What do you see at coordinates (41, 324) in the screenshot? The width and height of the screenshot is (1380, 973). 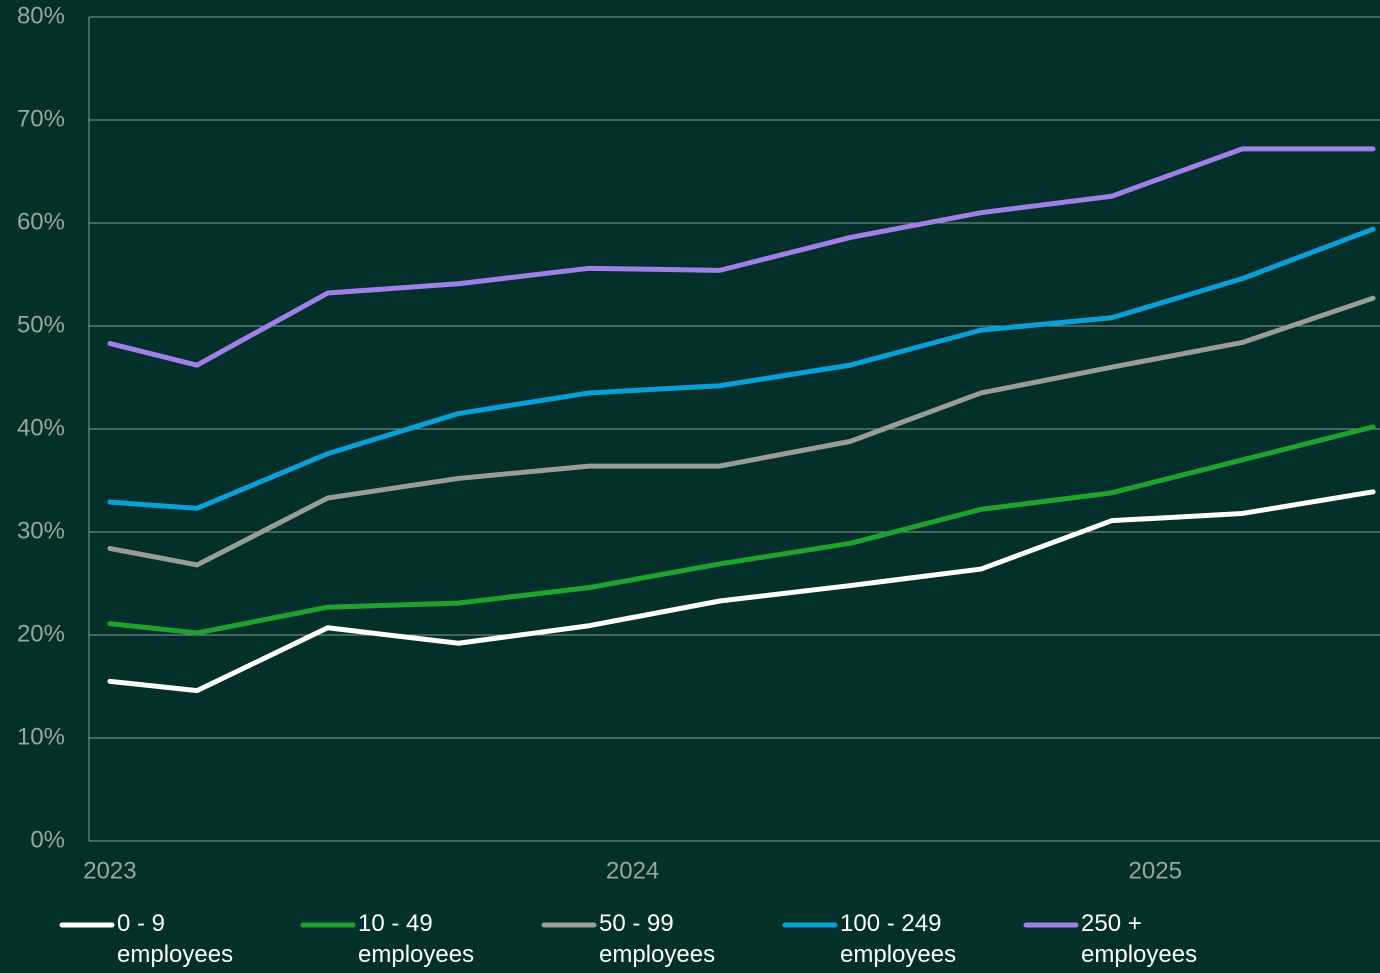 I see `y-tick-label: 50%` at bounding box center [41, 324].